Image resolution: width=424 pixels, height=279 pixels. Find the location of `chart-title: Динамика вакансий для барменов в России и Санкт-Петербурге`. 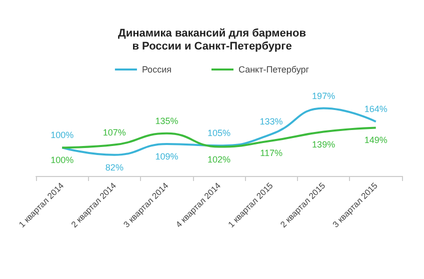

chart-title: Динамика вакансий для барменов в России и Санкт-Петербурге is located at coordinates (212, 40).